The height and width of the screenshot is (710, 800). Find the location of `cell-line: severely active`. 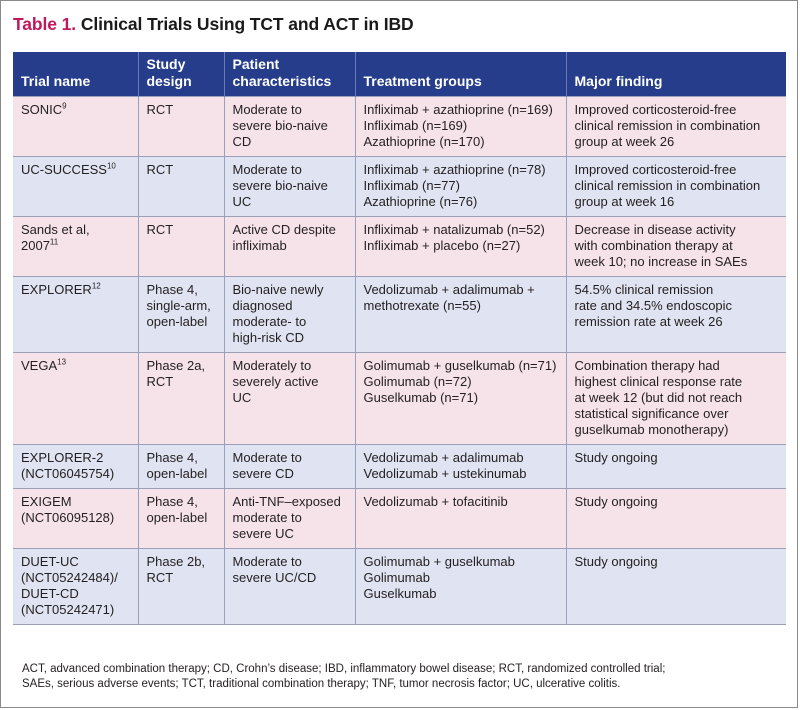

cell-line: severely active is located at coordinates (275, 381).